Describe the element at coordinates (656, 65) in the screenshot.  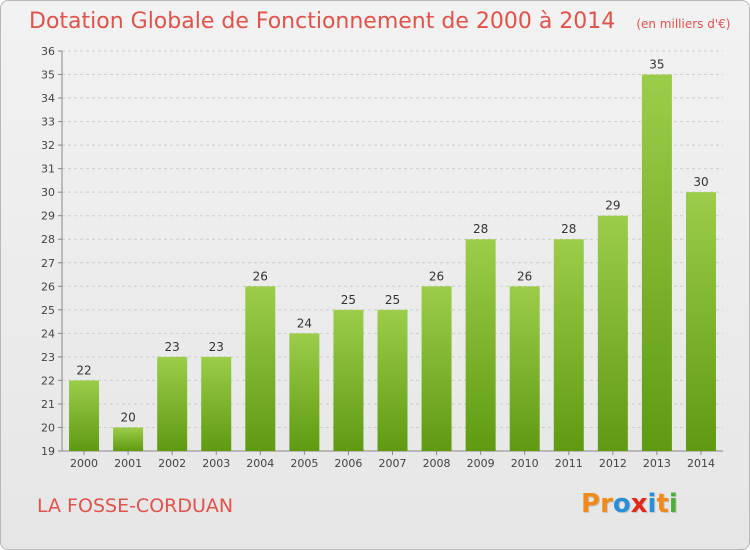
I see `bar-value-label: 35` at that location.